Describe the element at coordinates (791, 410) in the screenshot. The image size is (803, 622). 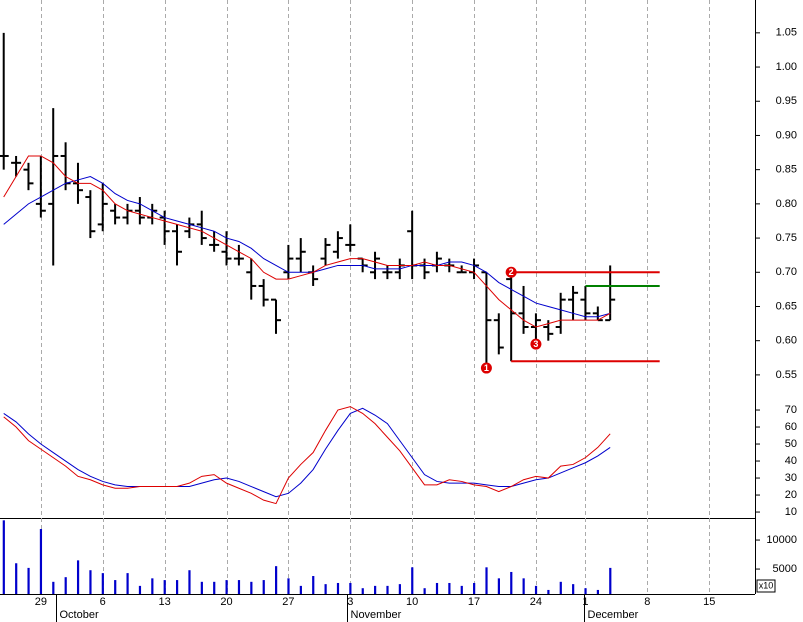
I see `y-tick-label: 70` at that location.